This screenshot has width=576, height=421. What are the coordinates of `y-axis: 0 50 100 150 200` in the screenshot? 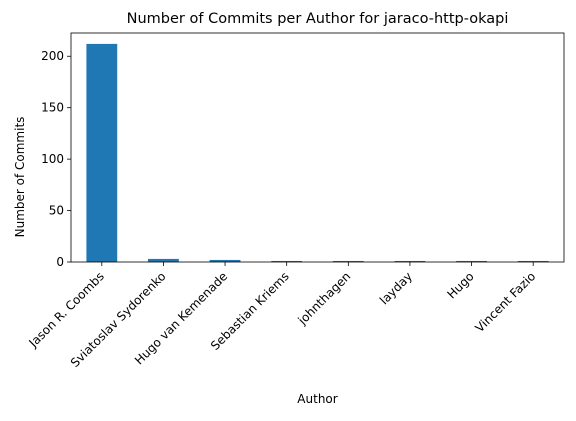 It's located at (56, 159).